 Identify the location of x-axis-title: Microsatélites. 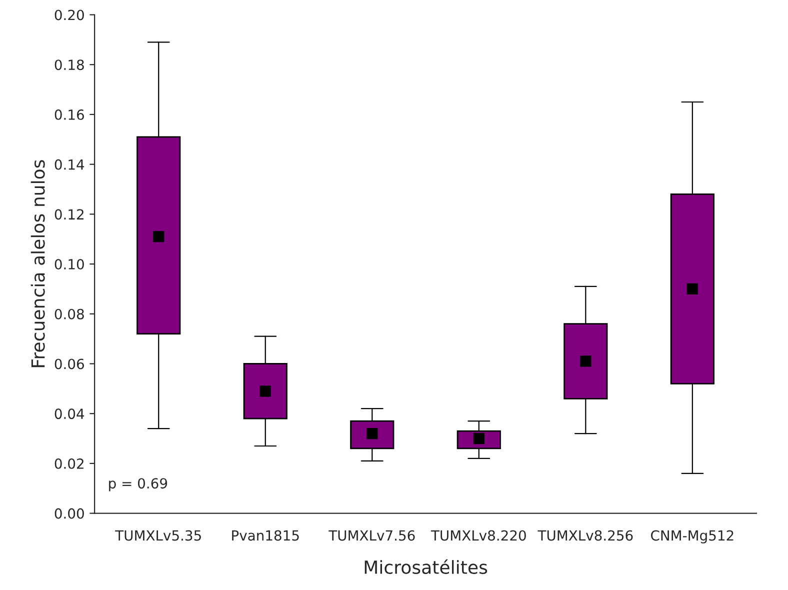
(426, 566).